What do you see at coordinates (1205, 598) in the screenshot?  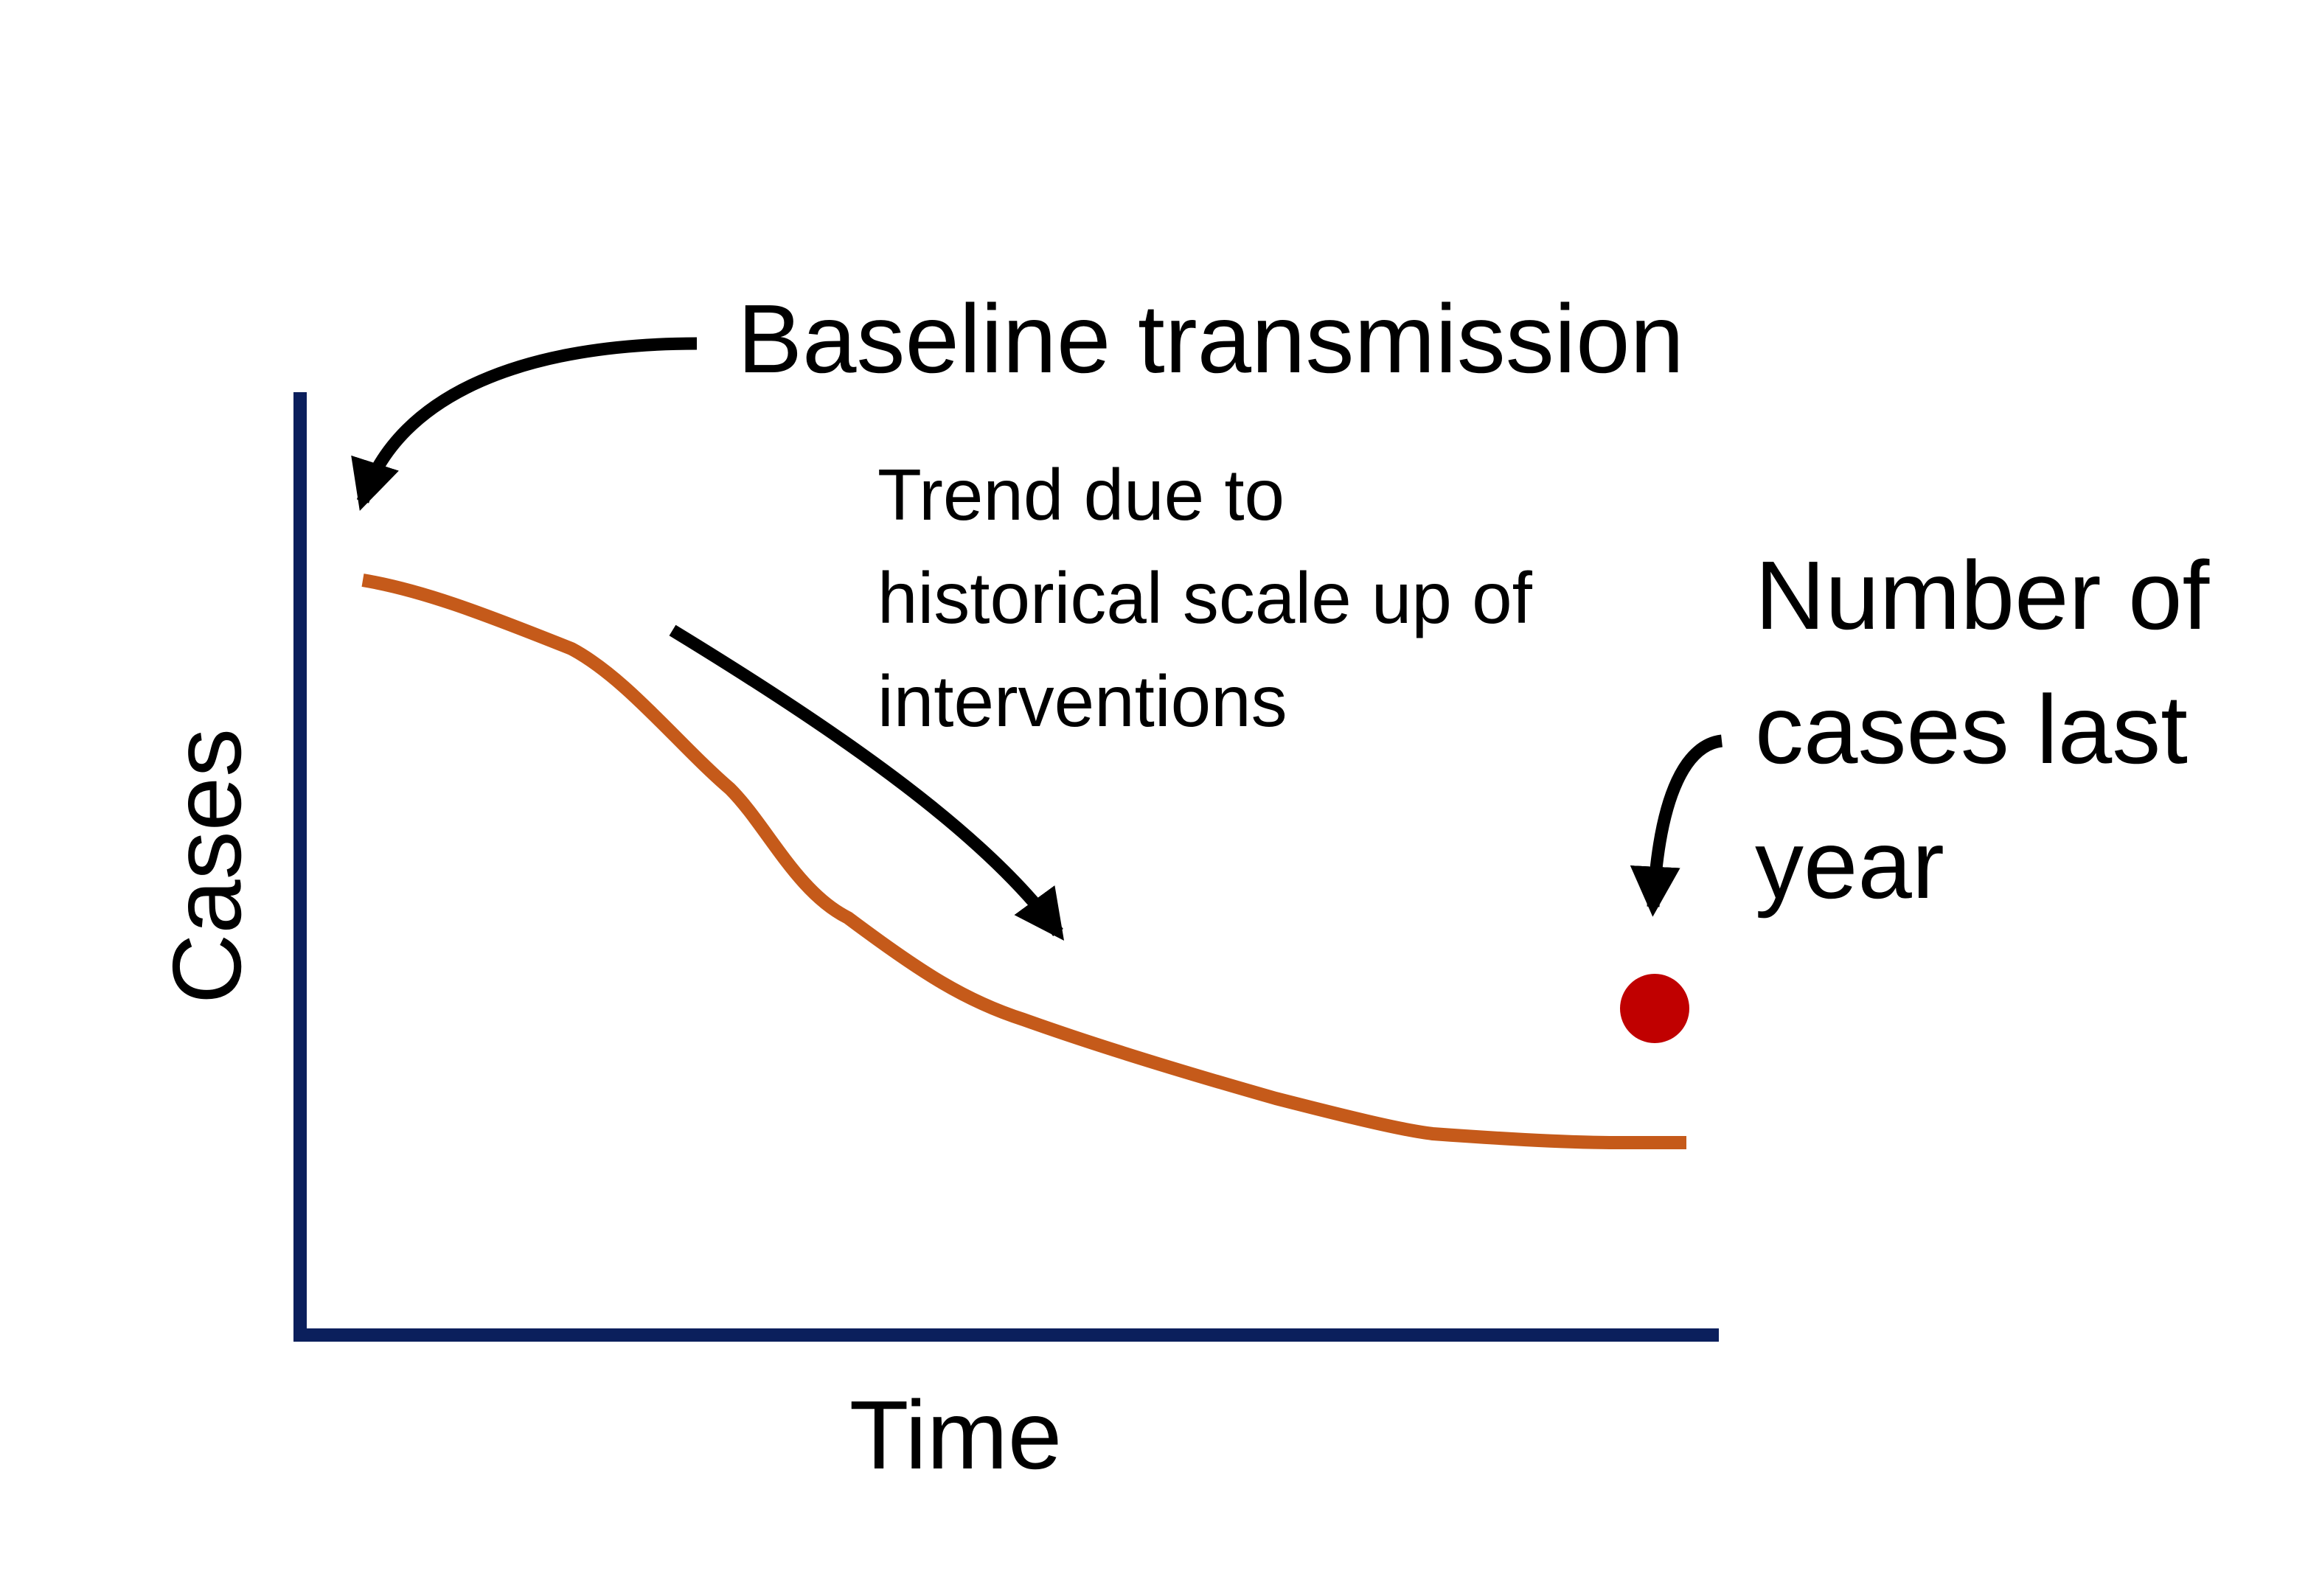 I see `trend-annotation-line-2: historical scale up of` at bounding box center [1205, 598].